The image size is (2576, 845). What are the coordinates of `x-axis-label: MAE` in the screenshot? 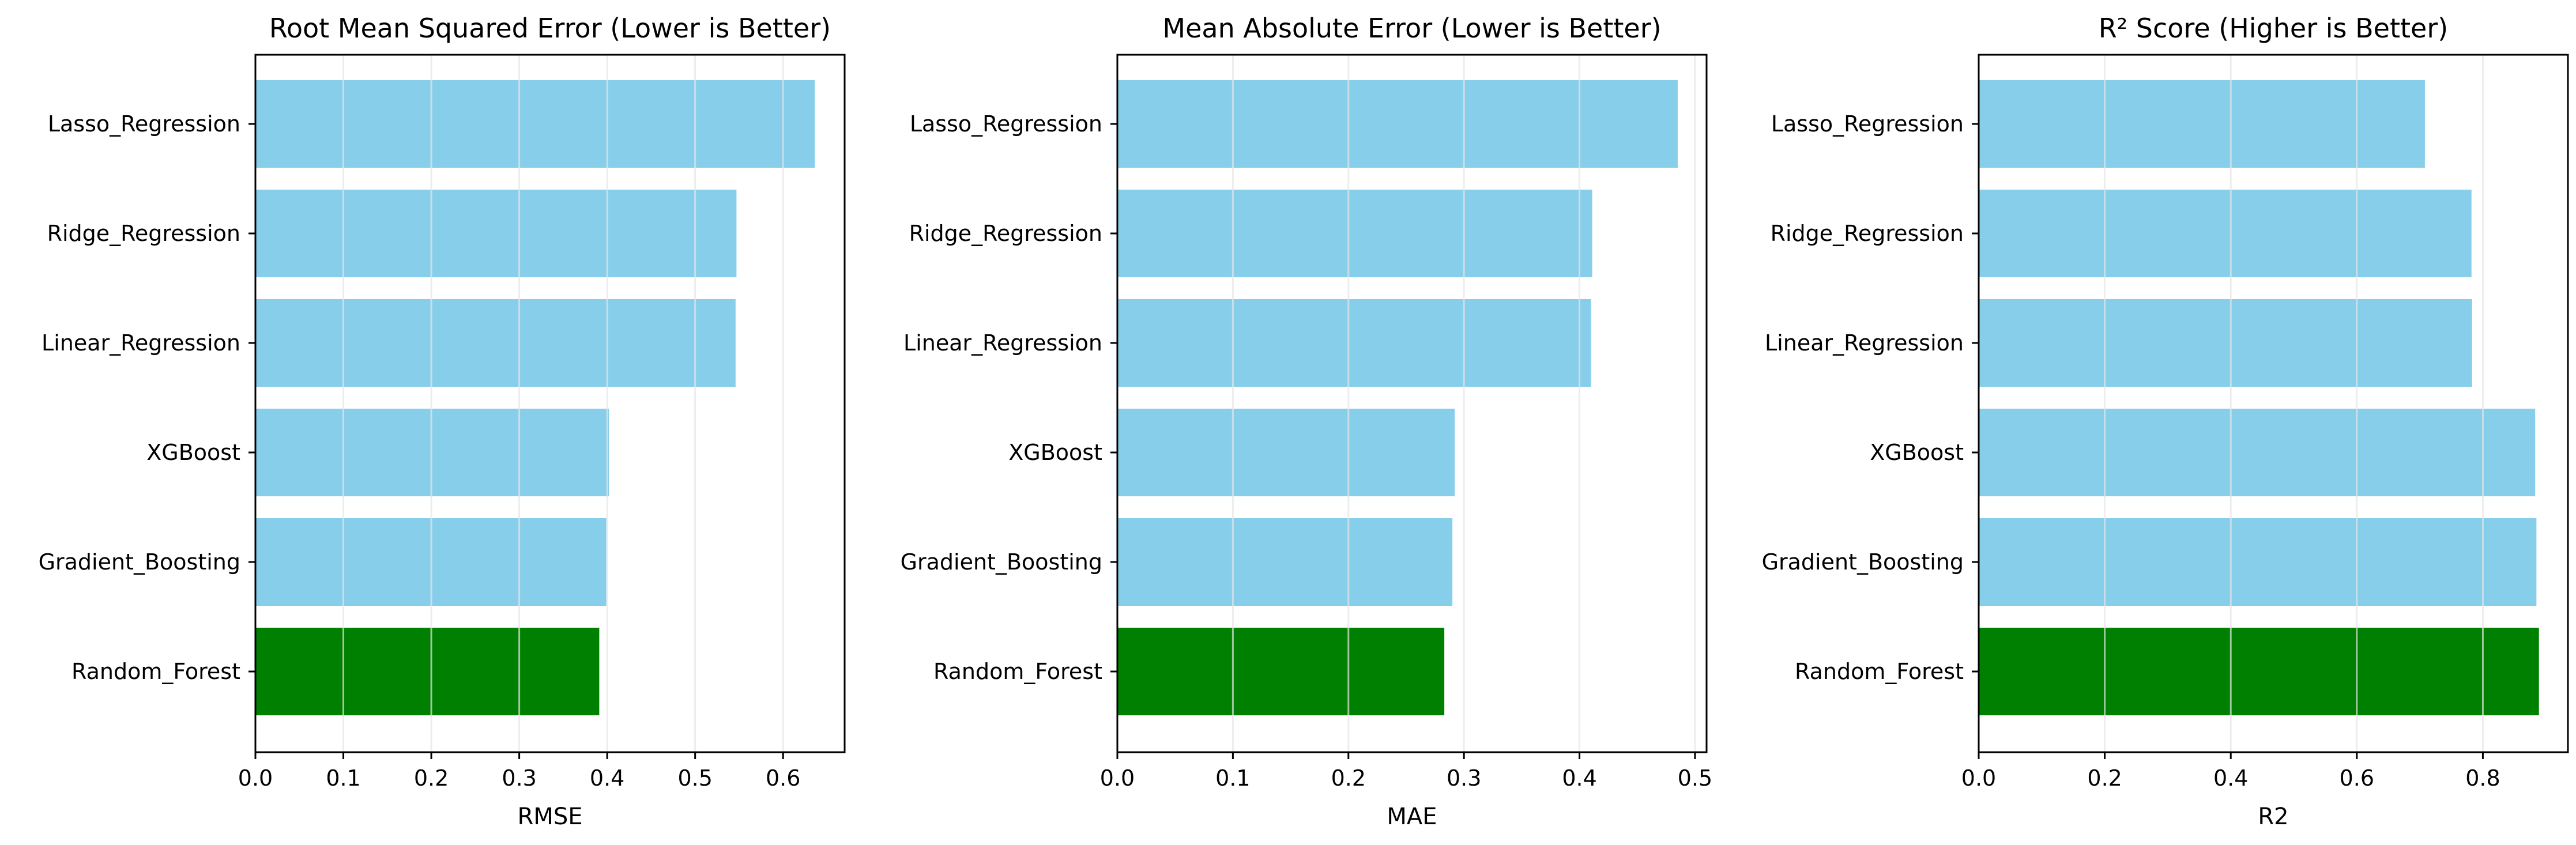 It's located at (1412, 817).